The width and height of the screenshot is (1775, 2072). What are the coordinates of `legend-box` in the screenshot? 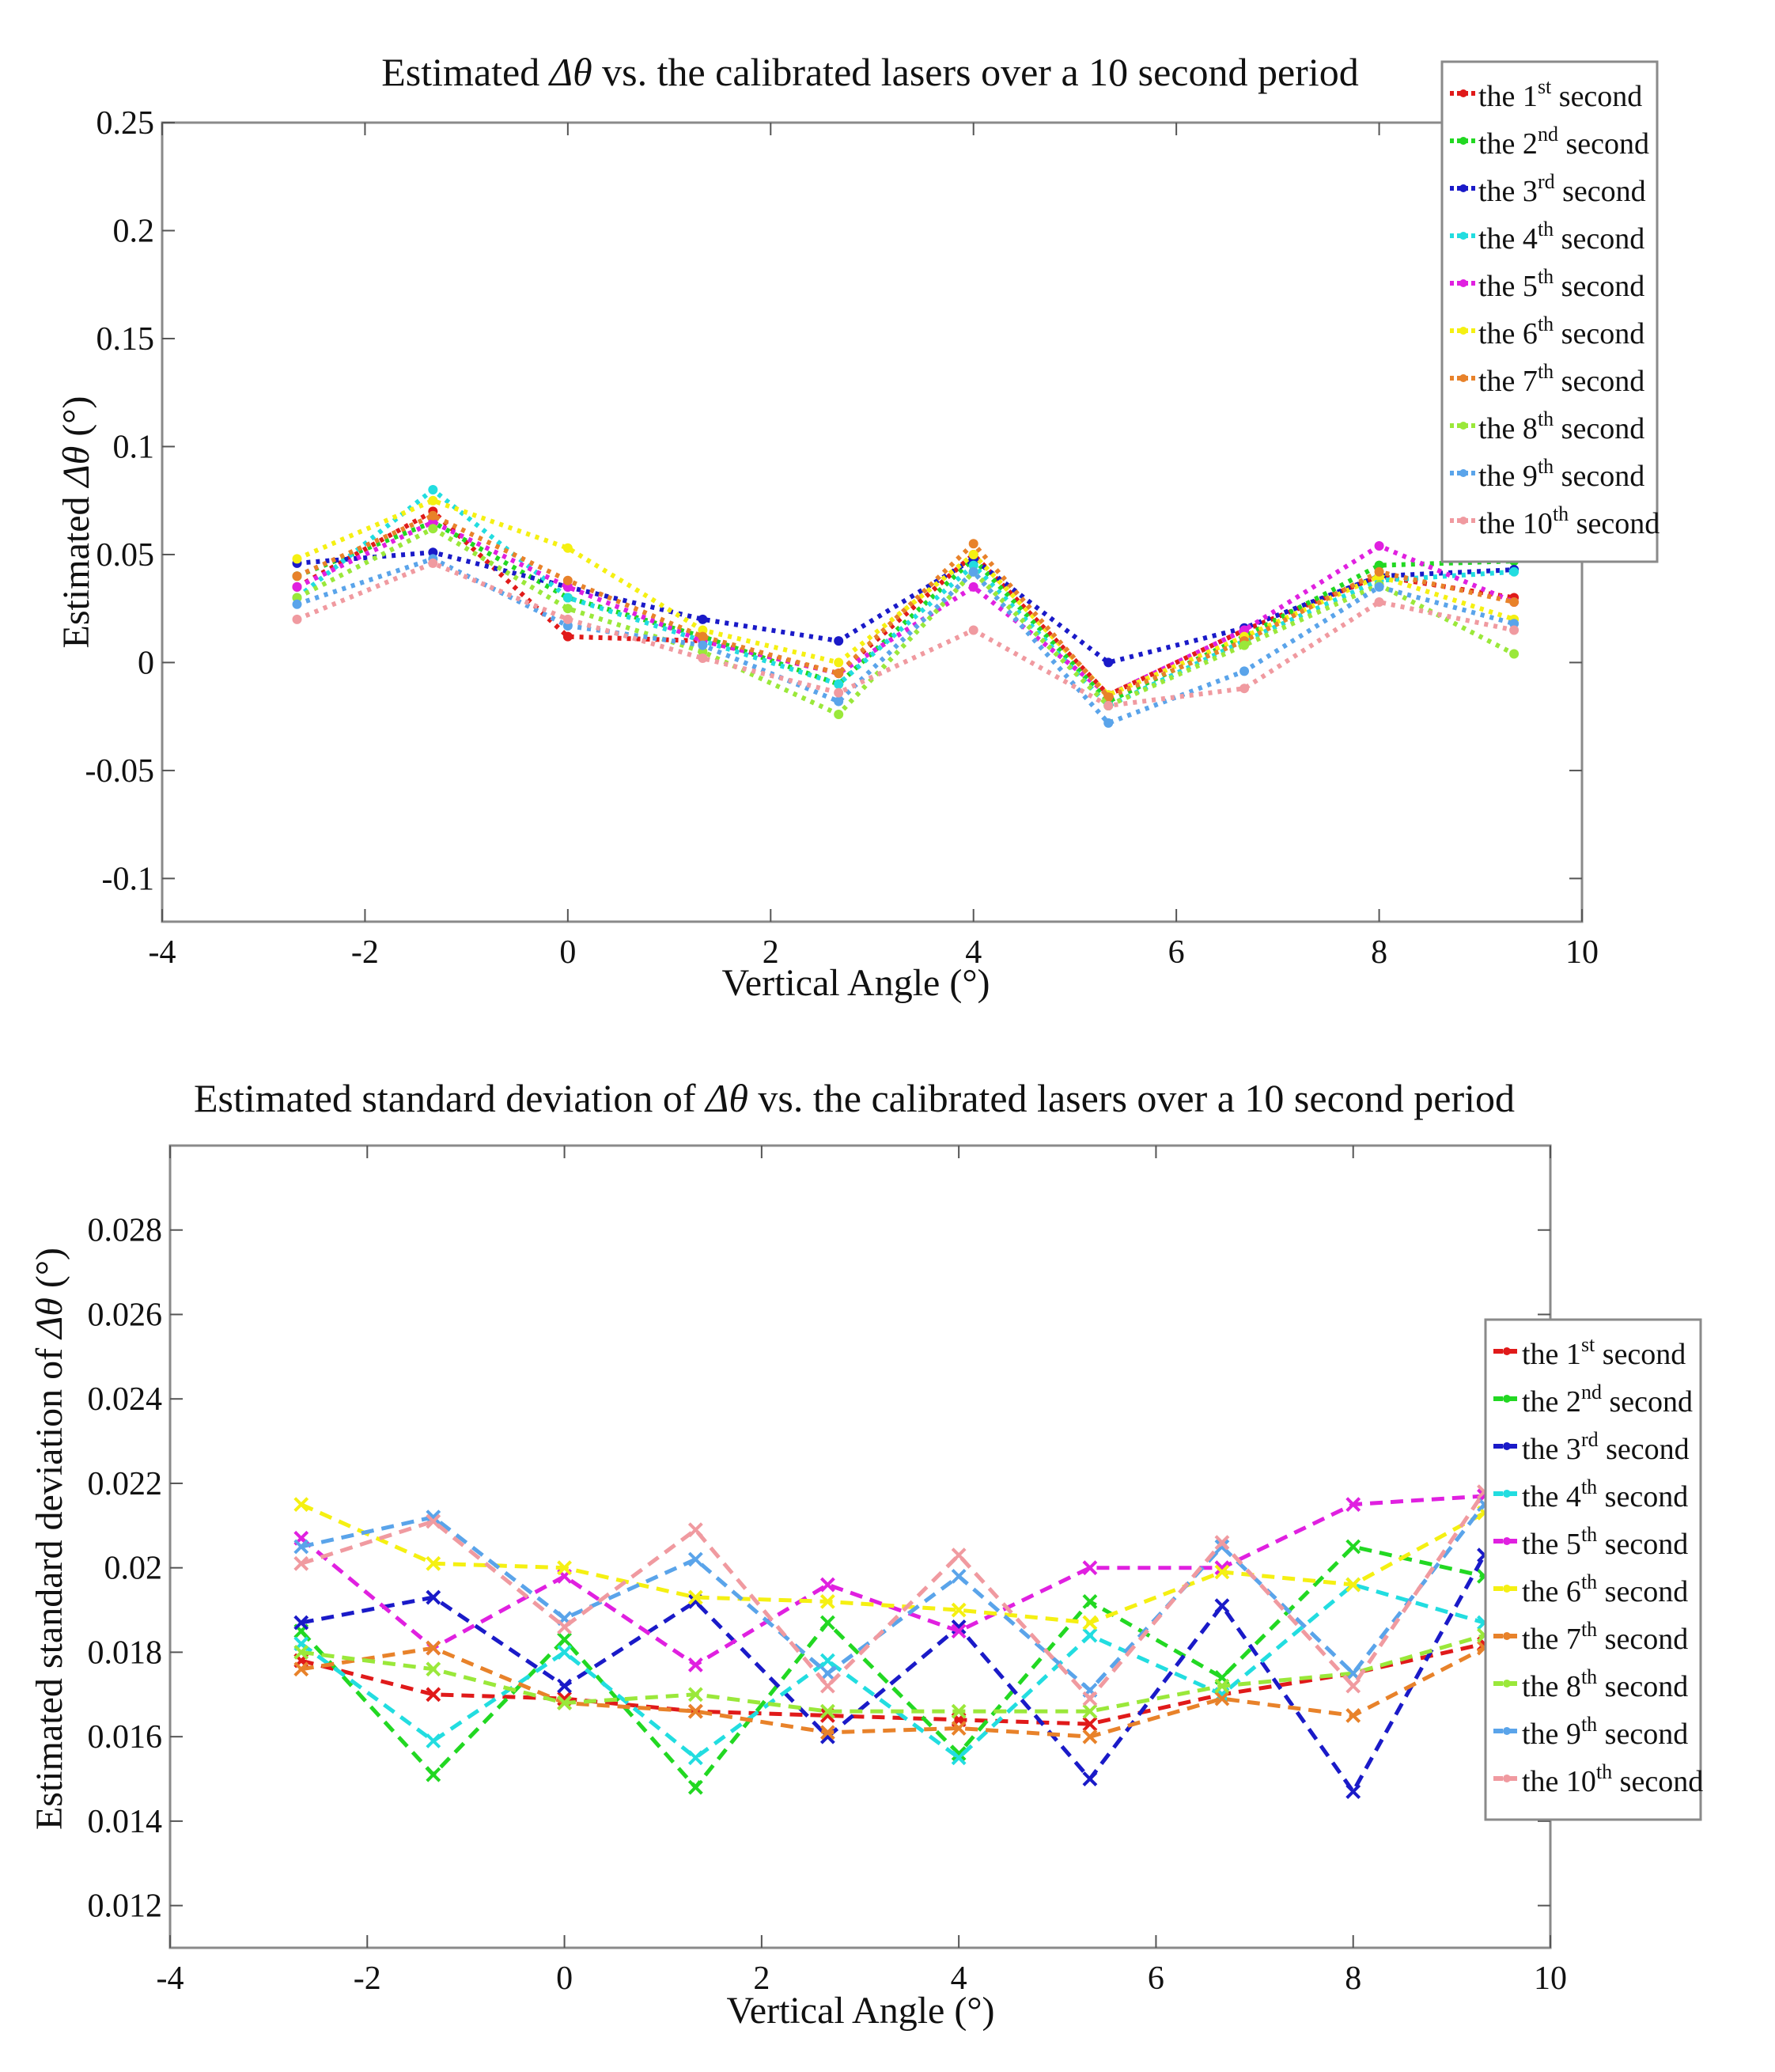 It's located at (1593, 1569).